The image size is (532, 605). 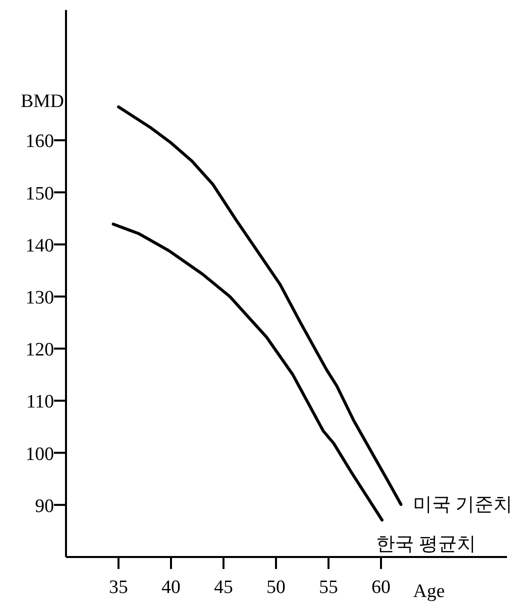 I want to click on y-tick: 160, so click(x=40, y=141).